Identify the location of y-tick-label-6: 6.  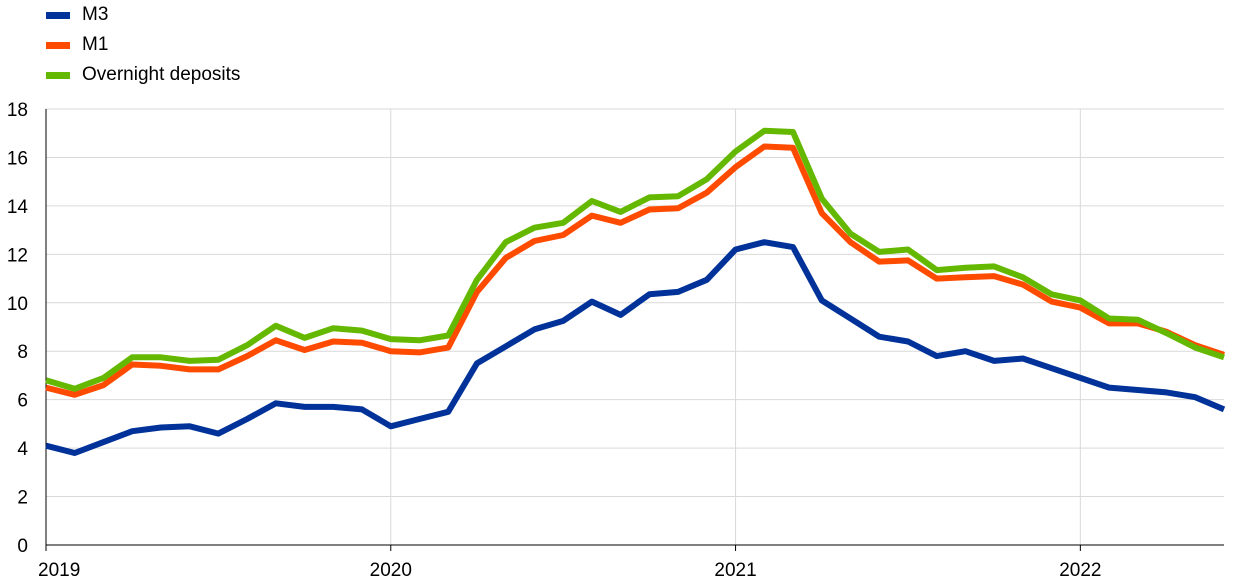
(22, 401).